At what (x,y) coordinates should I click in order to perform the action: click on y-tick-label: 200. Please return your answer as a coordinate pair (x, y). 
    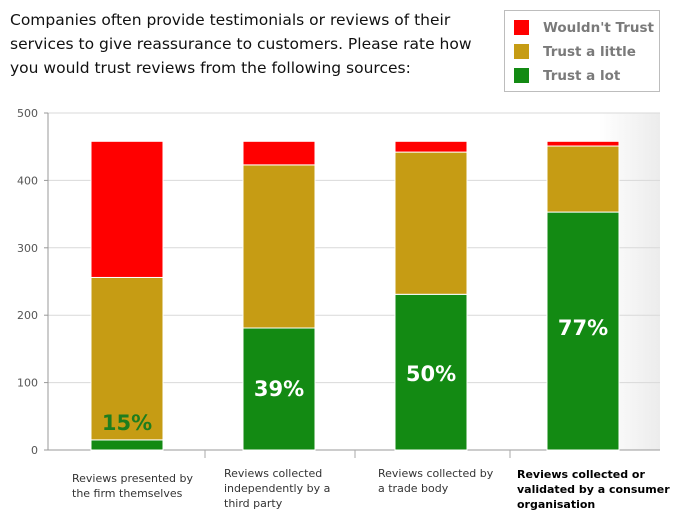
    Looking at the image, I should click on (27, 315).